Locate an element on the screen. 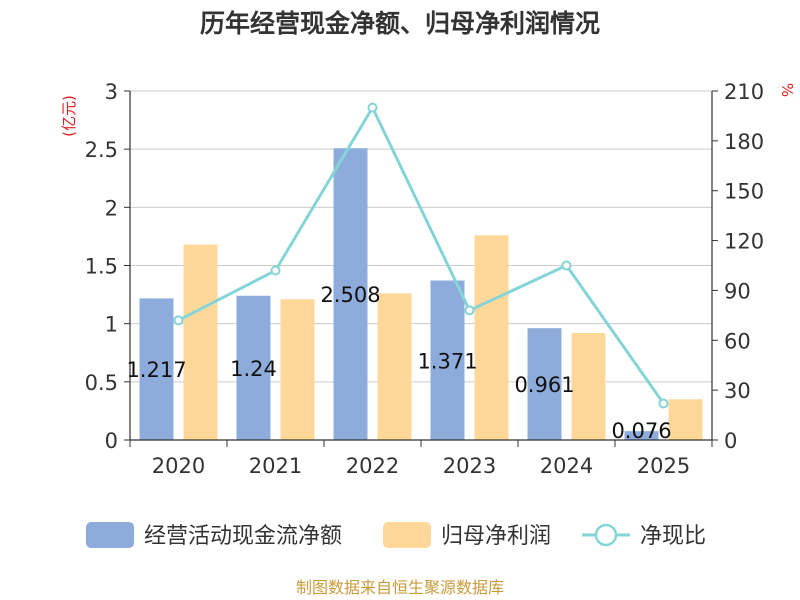  cashflow-data-label: 1.217 is located at coordinates (156, 370).